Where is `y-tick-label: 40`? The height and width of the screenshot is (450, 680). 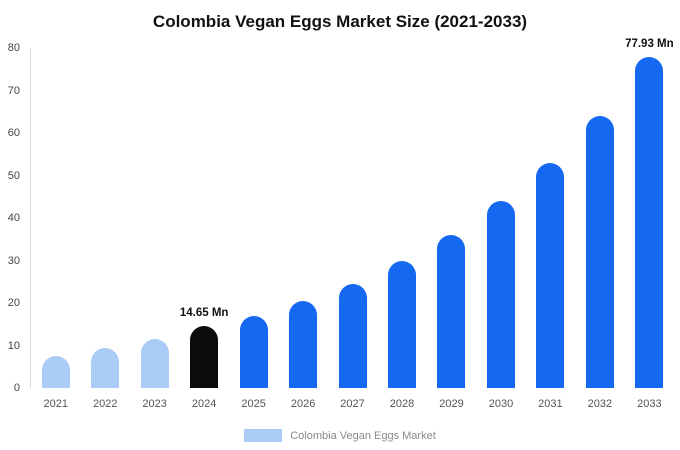 y-tick-label: 40 is located at coordinates (13, 218).